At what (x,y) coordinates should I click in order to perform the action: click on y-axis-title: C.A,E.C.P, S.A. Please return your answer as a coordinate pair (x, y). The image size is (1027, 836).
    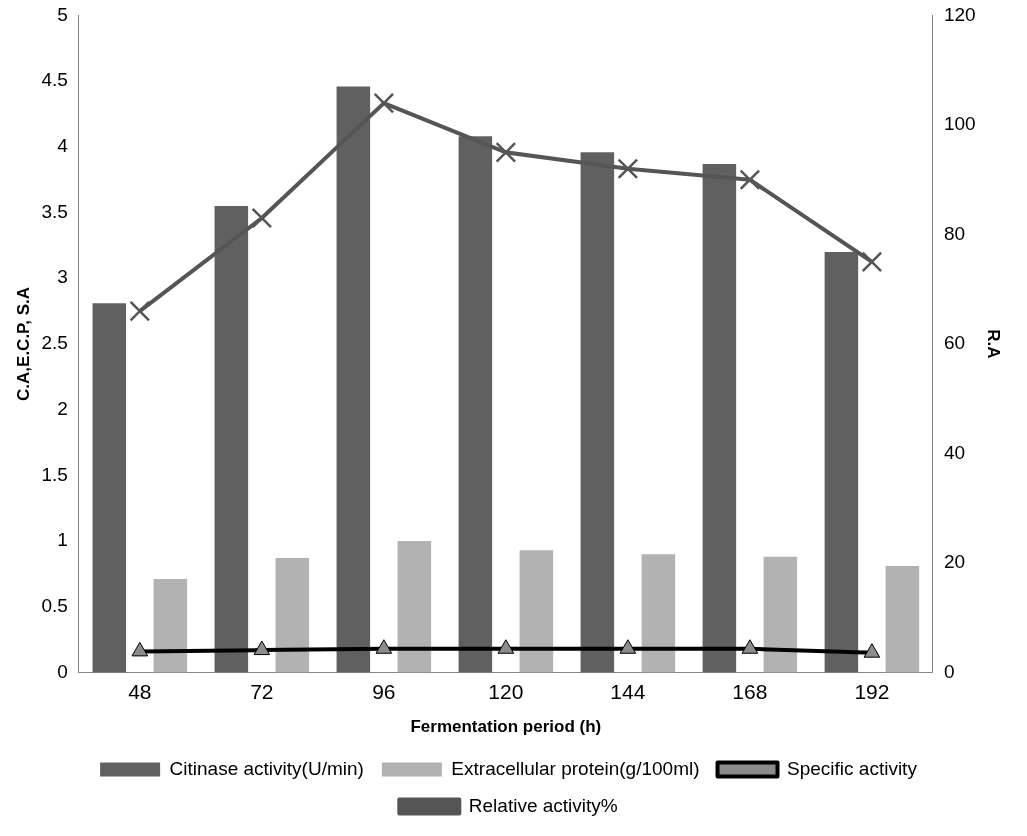
    Looking at the image, I should click on (23, 343).